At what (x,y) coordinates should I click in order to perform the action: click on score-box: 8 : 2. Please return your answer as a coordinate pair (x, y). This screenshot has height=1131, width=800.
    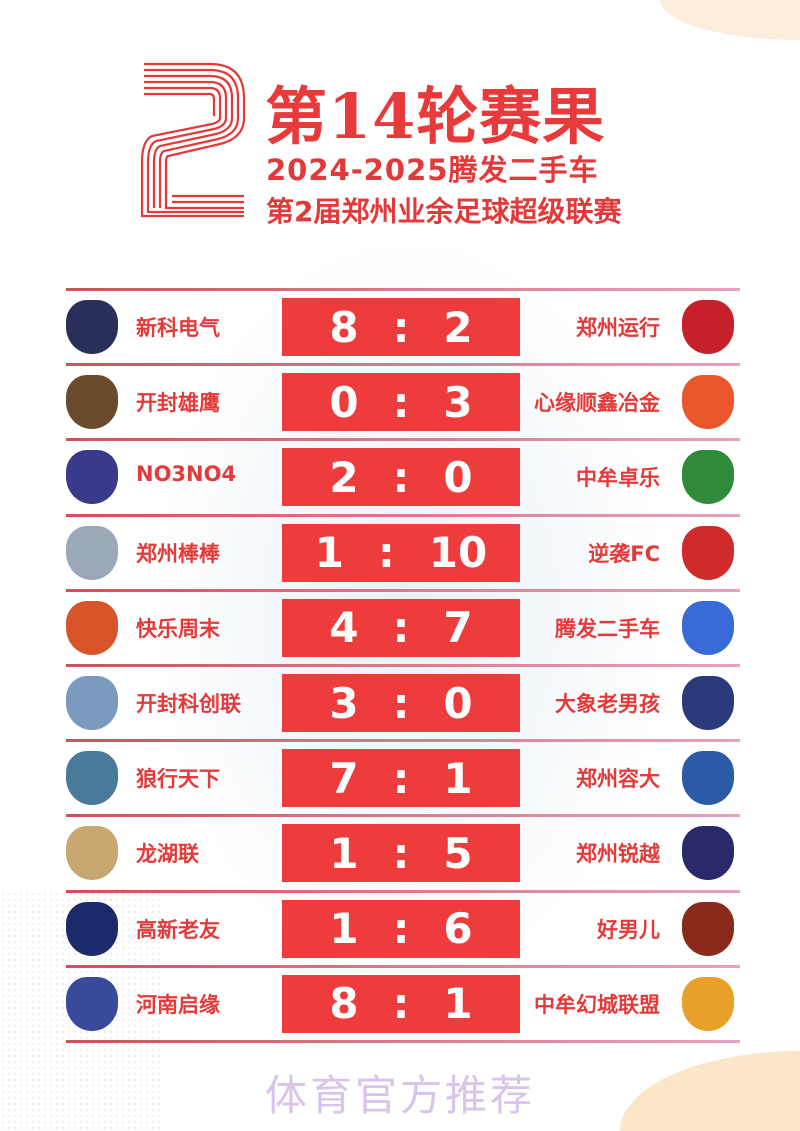
    Looking at the image, I should click on (401, 327).